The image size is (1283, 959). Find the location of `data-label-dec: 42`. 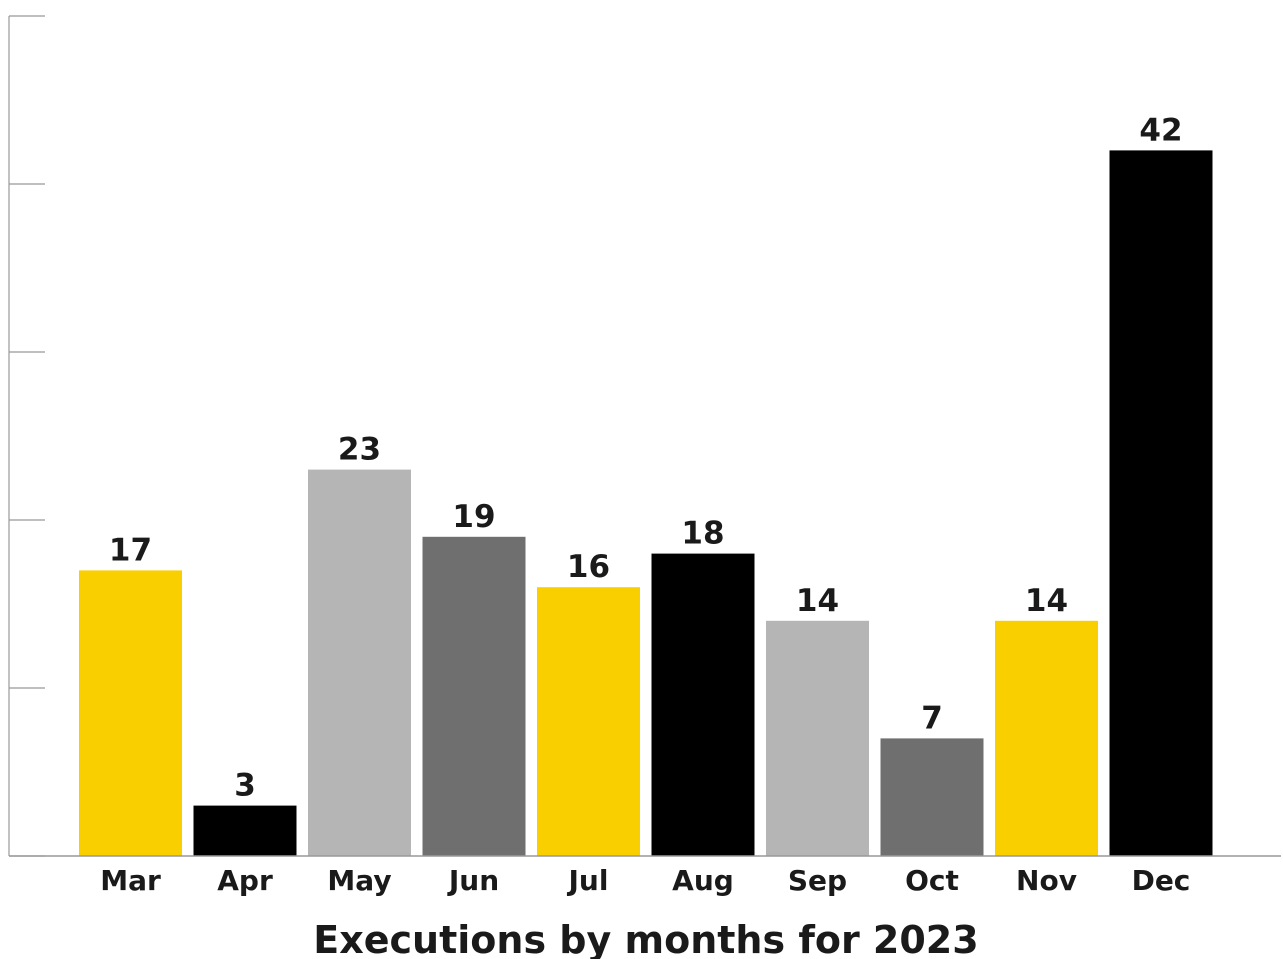

data-label-dec: 42 is located at coordinates (1160, 130).